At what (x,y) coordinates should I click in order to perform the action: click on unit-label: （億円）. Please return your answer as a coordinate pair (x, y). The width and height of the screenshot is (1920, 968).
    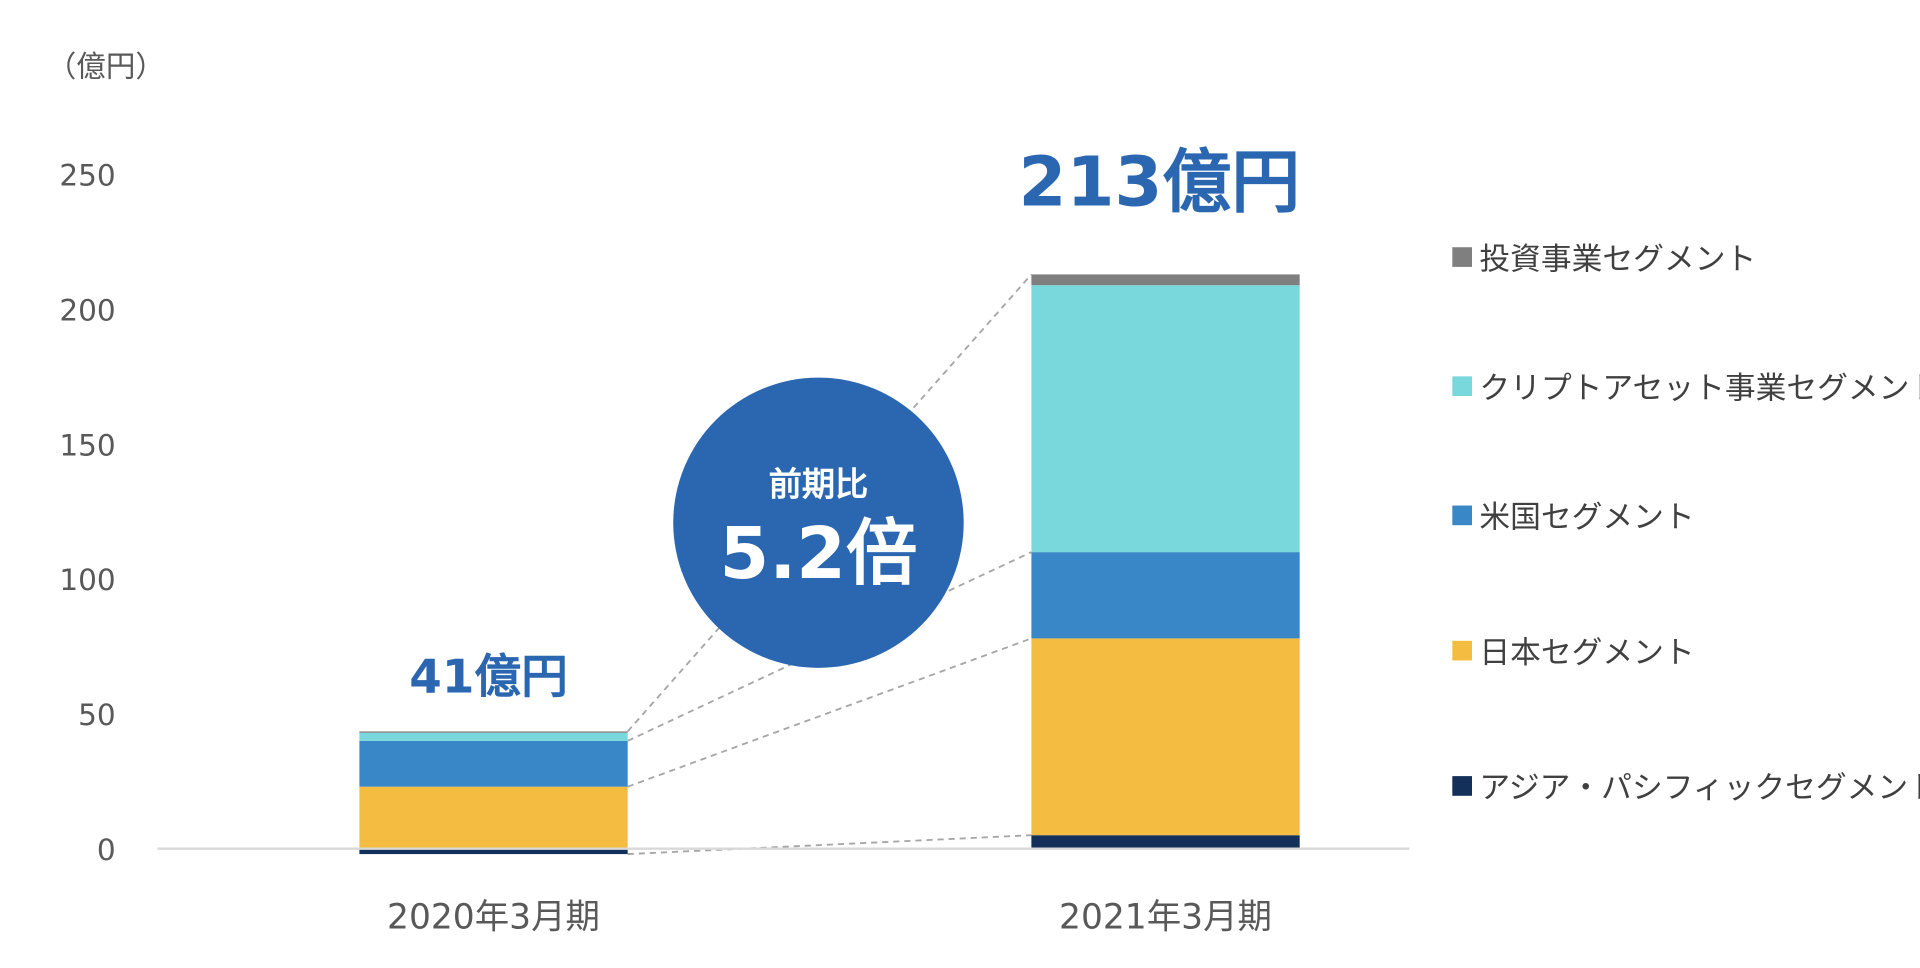
    Looking at the image, I should click on (106, 66).